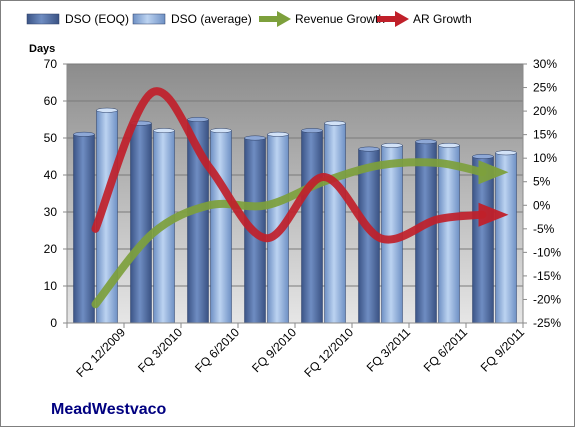 This screenshot has height=427, width=575. I want to click on left-axis-title: Days, so click(42, 49).